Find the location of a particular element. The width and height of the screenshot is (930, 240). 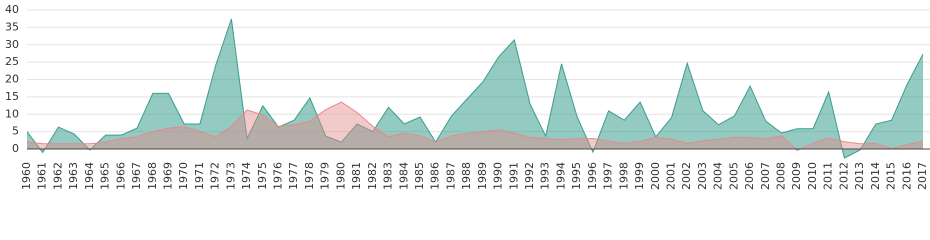

x-tick-label: 1978 is located at coordinates (309, 176).